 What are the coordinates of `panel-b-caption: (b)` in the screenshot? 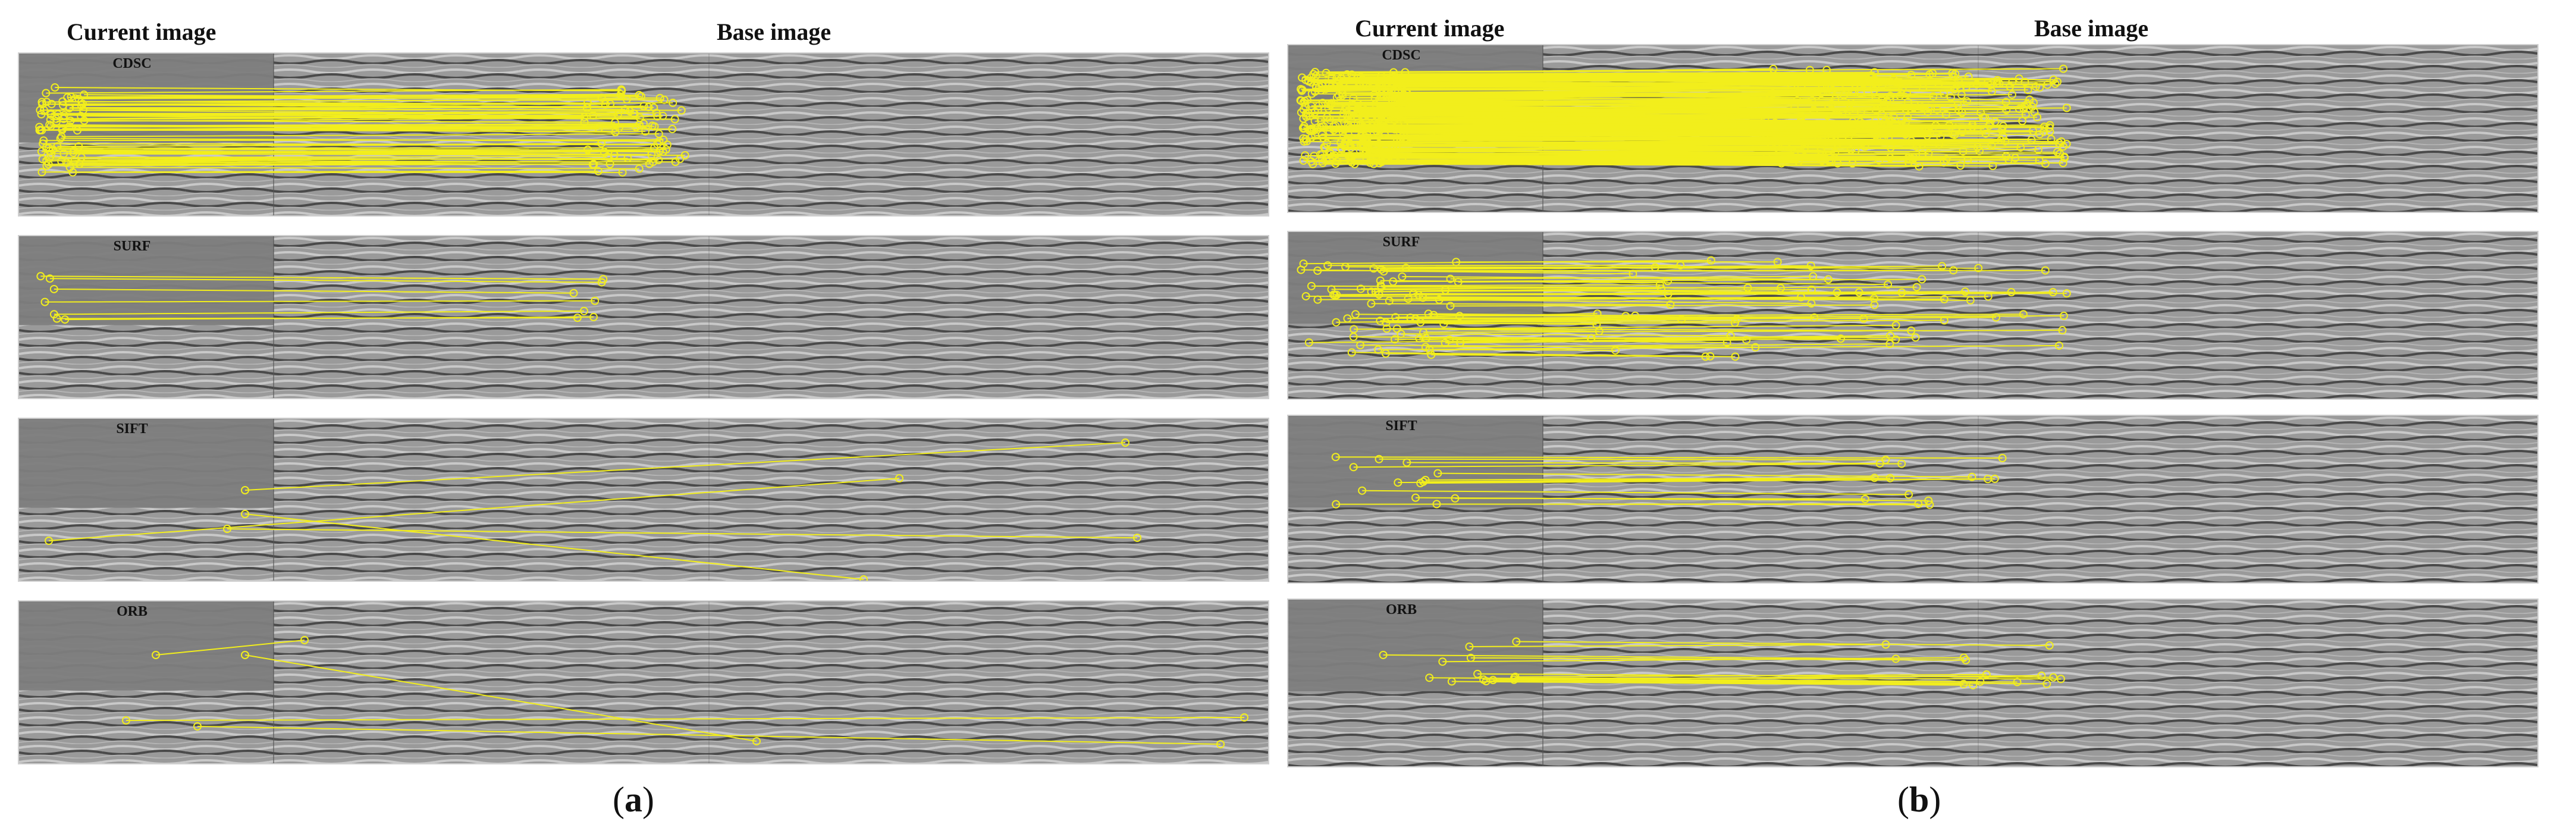 It's located at (1919, 799).